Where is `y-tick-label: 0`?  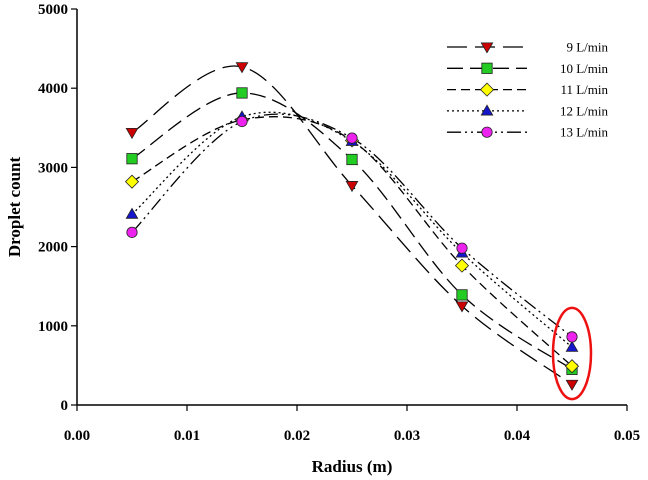 y-tick-label: 0 is located at coordinates (65, 406).